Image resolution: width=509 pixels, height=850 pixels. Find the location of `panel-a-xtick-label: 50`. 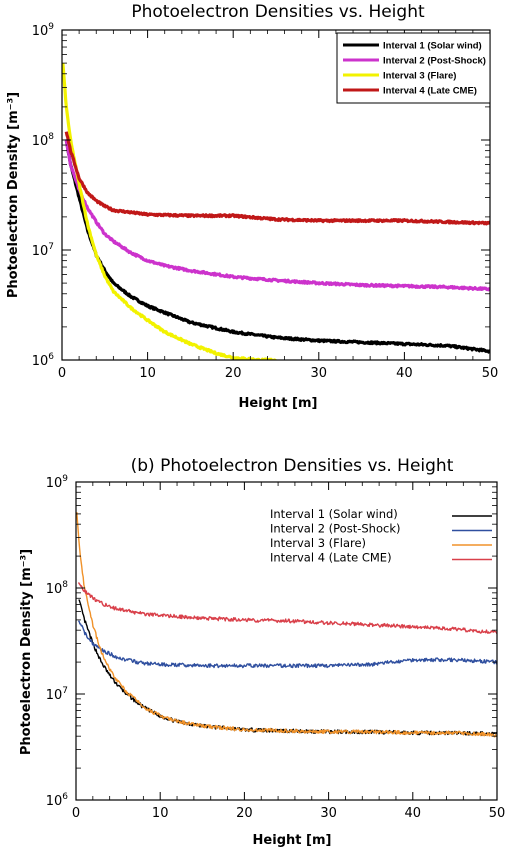

panel-a-xtick-label: 50 is located at coordinates (490, 373).